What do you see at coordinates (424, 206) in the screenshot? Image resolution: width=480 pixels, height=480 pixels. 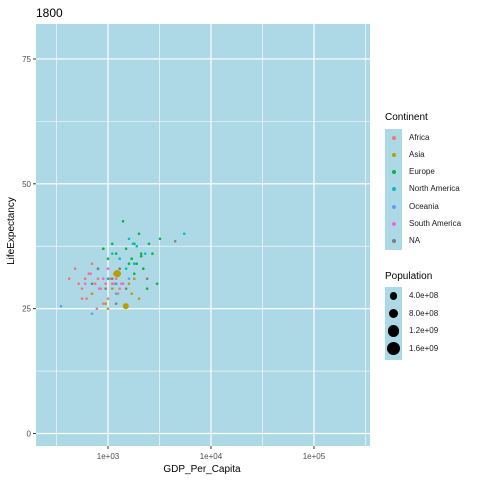 I see `legend-label: Oceania` at bounding box center [424, 206].